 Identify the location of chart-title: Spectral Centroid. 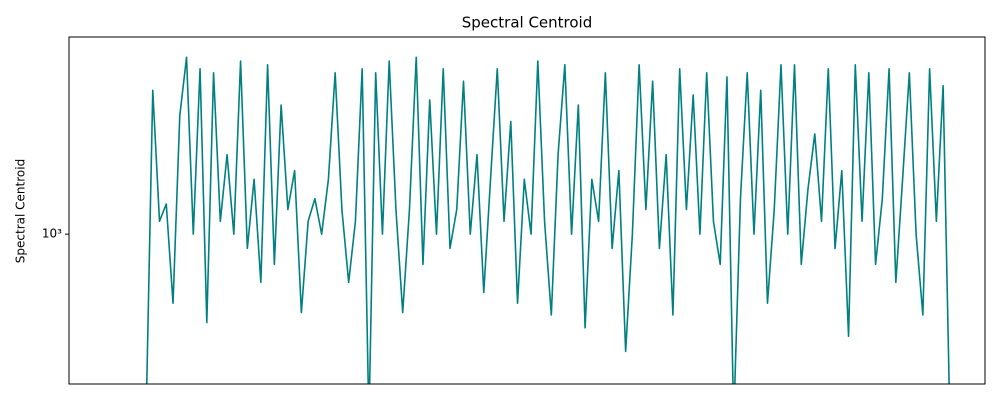
(527, 23).